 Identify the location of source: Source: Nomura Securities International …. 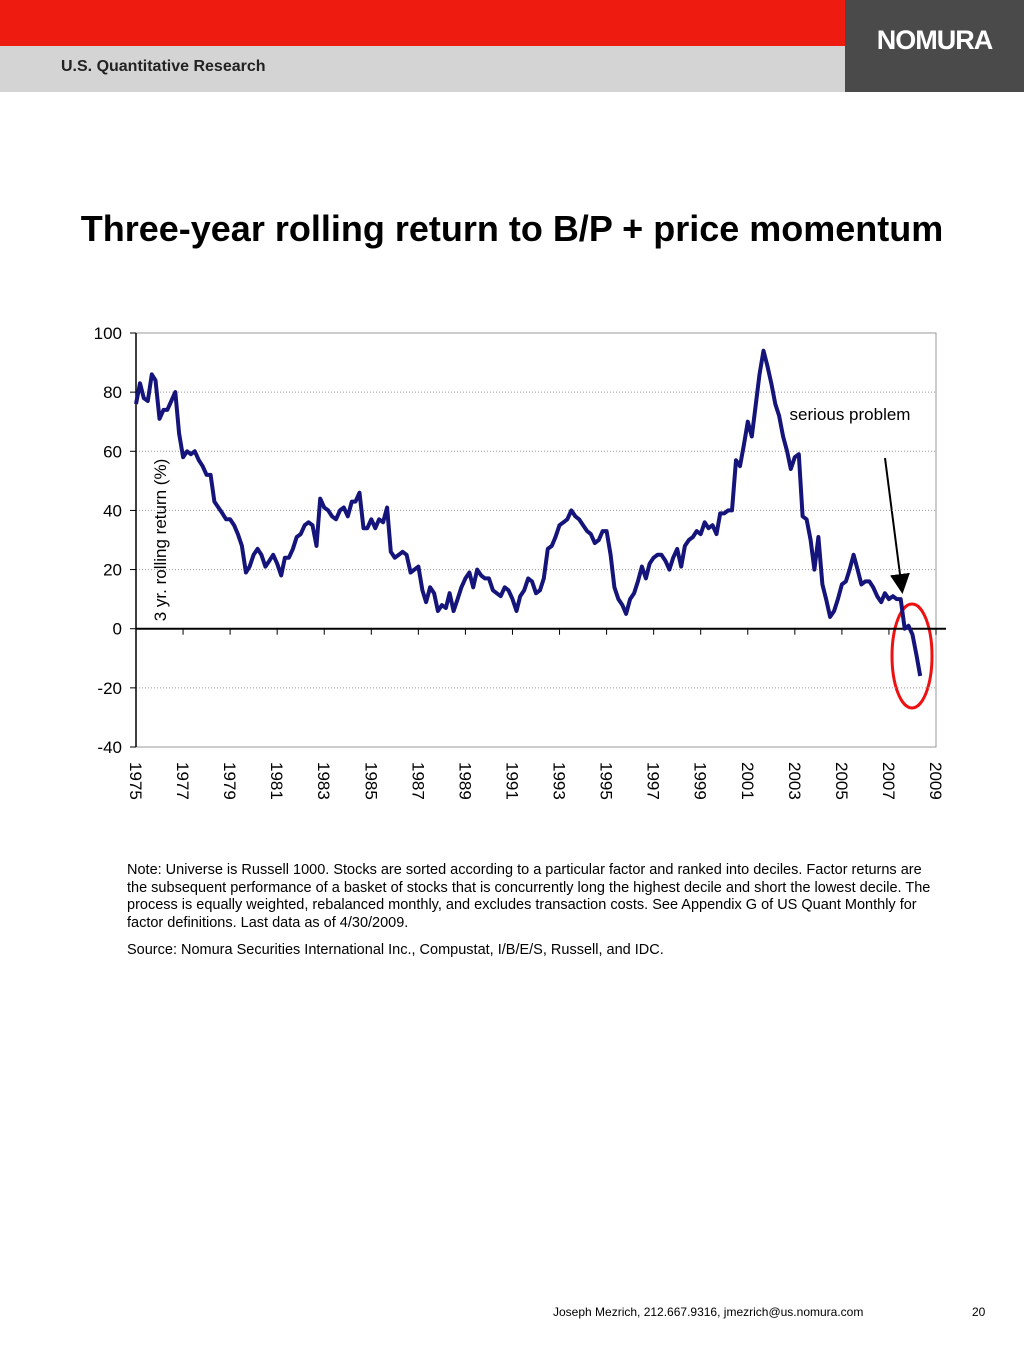
(395, 950).